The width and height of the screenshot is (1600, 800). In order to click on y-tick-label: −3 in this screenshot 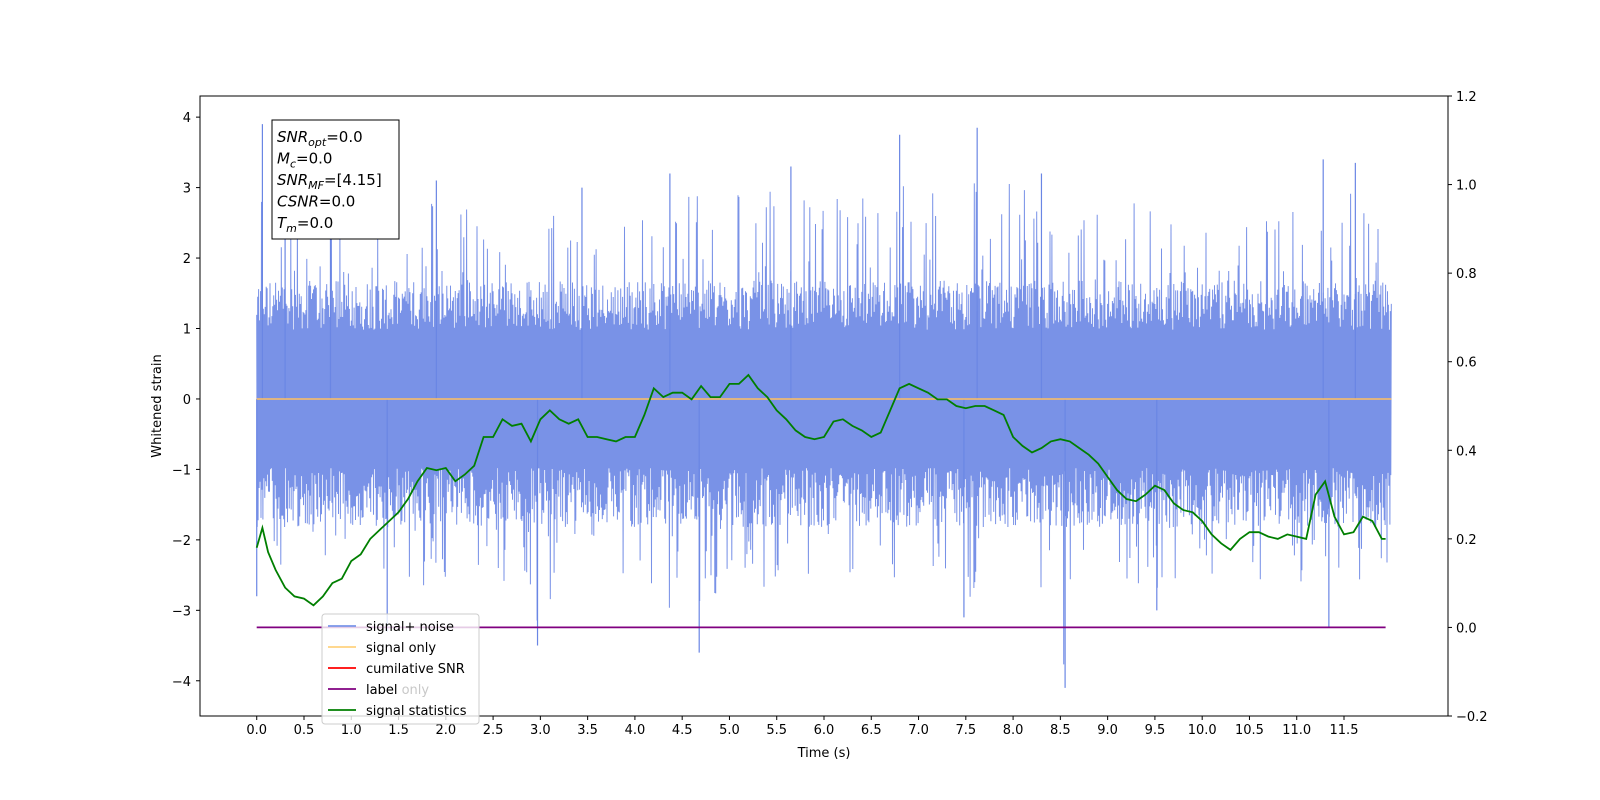, I will do `click(181, 611)`.